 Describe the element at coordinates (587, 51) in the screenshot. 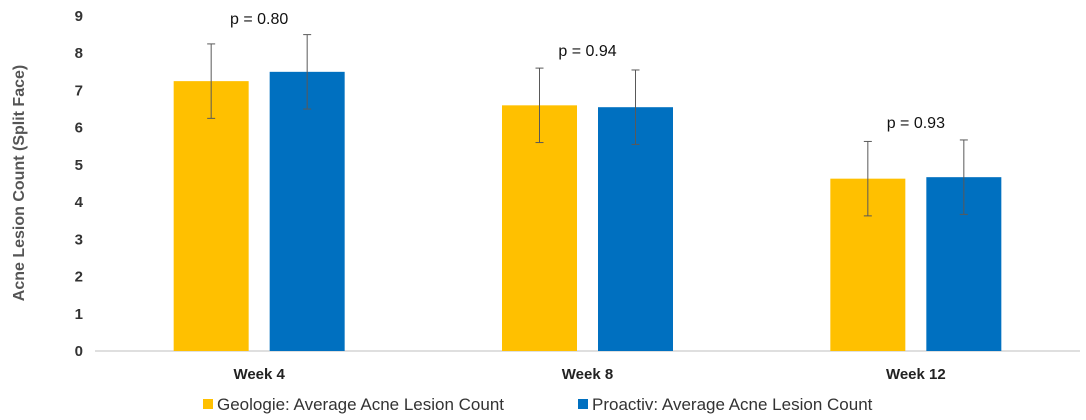

I see `p-value-label: p = 0.94` at that location.